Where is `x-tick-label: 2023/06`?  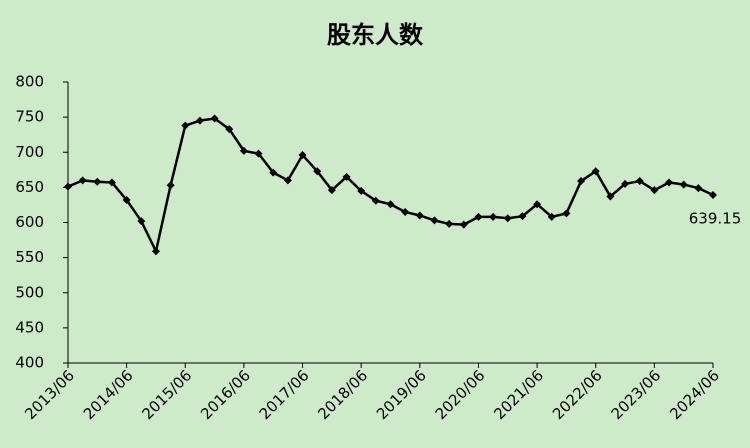 x-tick-label: 2023/06 is located at coordinates (636, 394).